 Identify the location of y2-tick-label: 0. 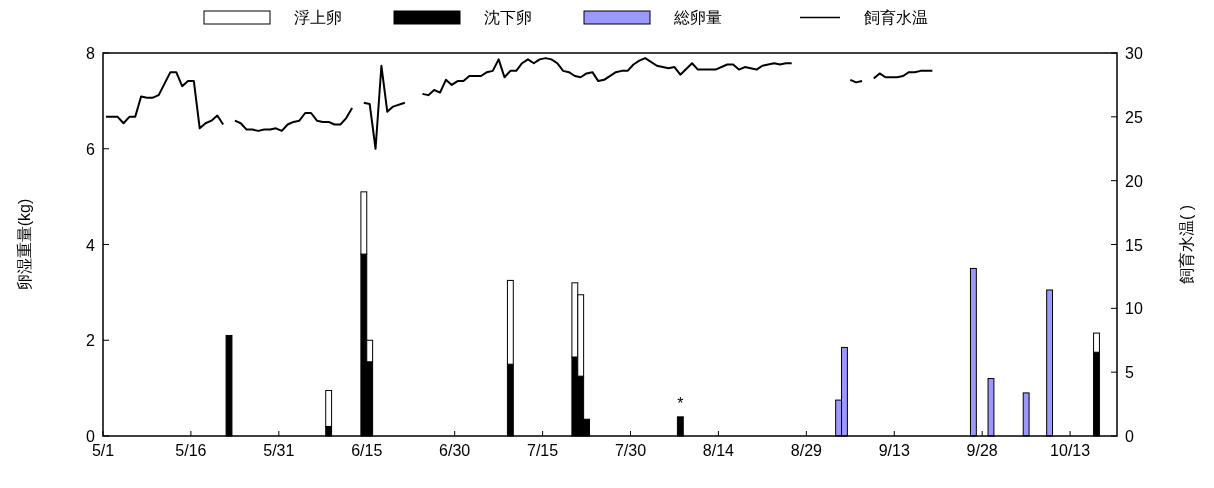
(1129, 436).